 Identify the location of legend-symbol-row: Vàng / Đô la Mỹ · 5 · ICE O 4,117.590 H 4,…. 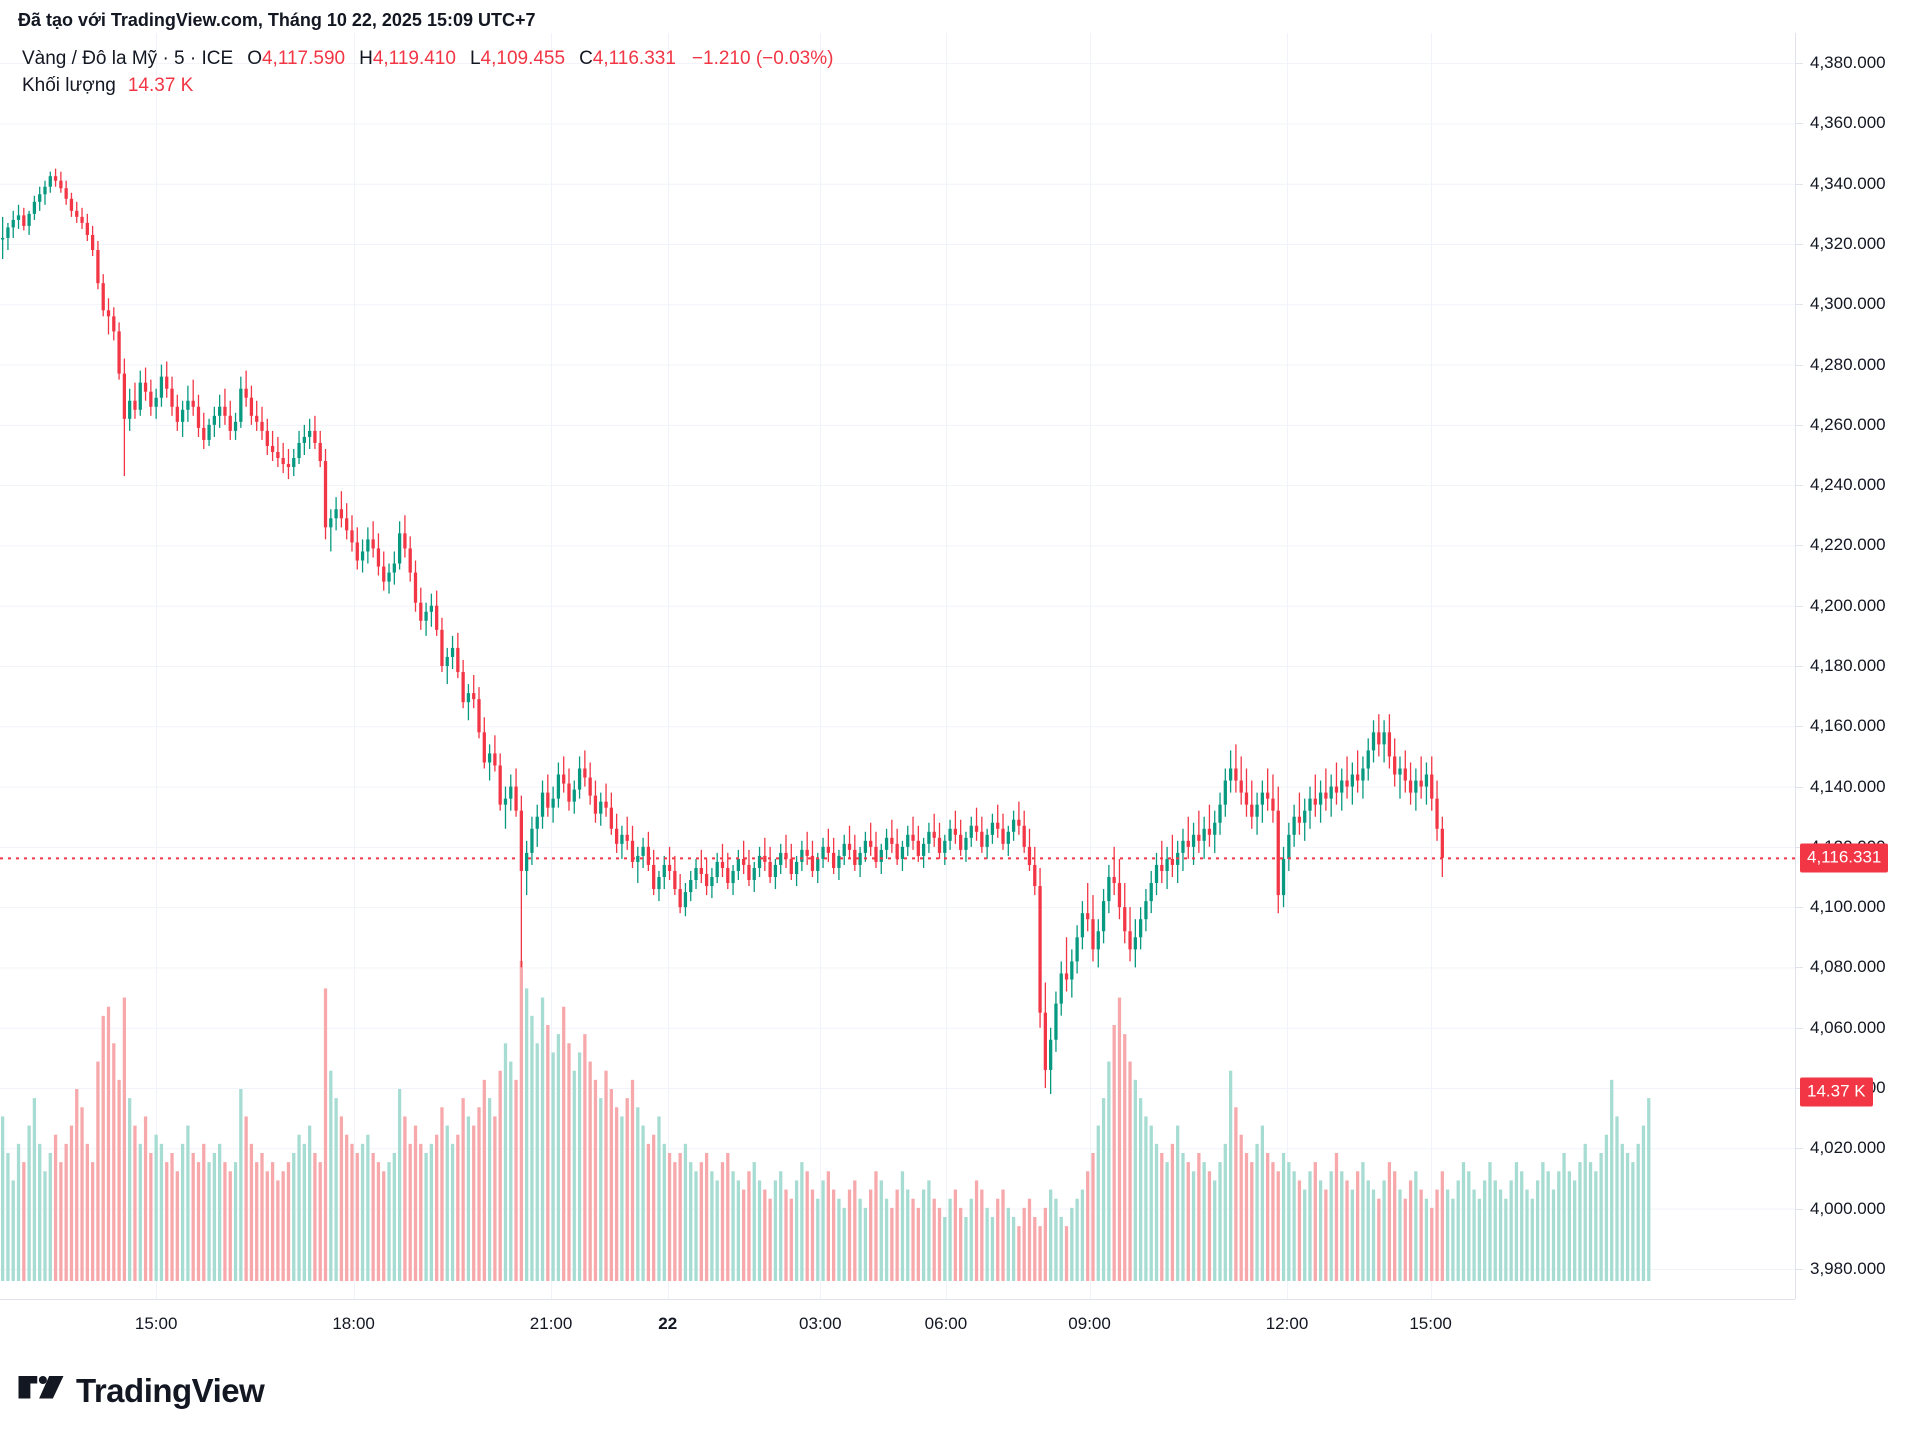
(427, 61).